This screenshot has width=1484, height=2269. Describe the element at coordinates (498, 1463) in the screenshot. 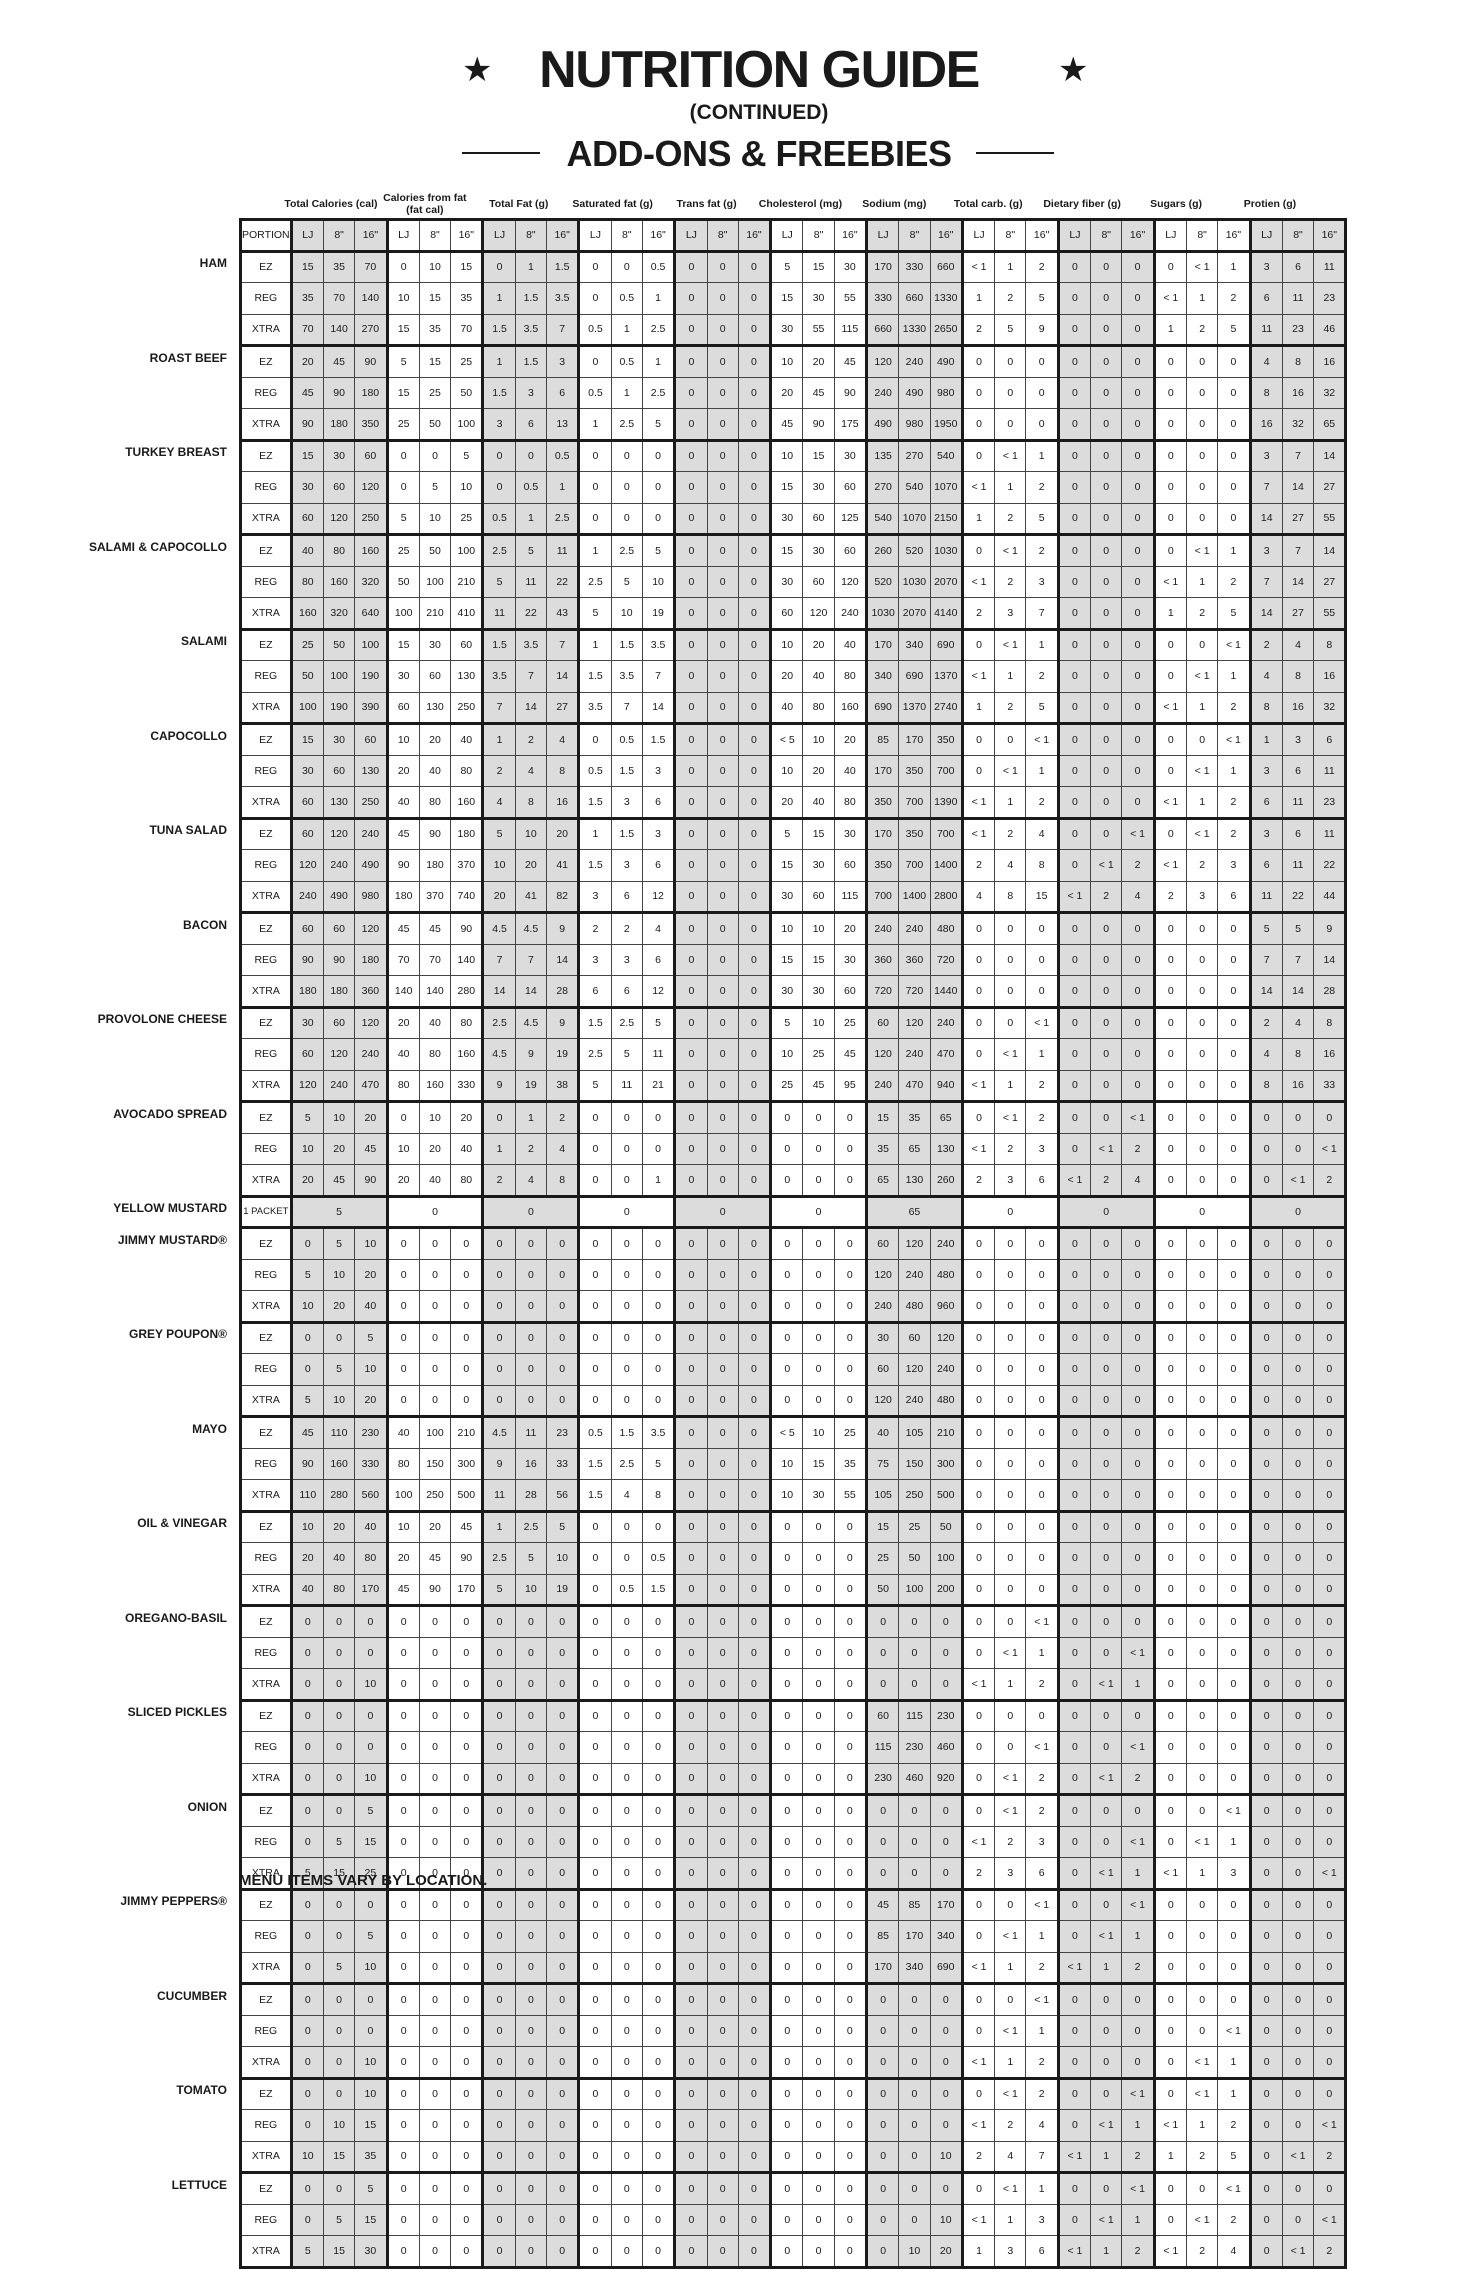

I see `value-cell: 9` at that location.